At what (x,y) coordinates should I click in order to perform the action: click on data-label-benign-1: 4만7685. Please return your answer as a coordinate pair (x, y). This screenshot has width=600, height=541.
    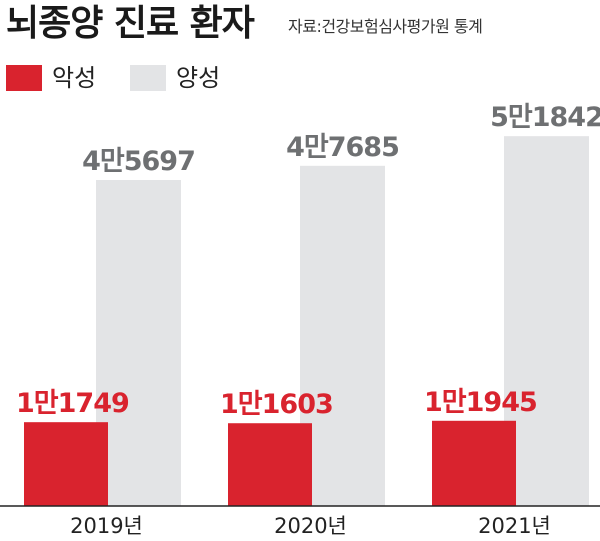
    Looking at the image, I should click on (342, 147).